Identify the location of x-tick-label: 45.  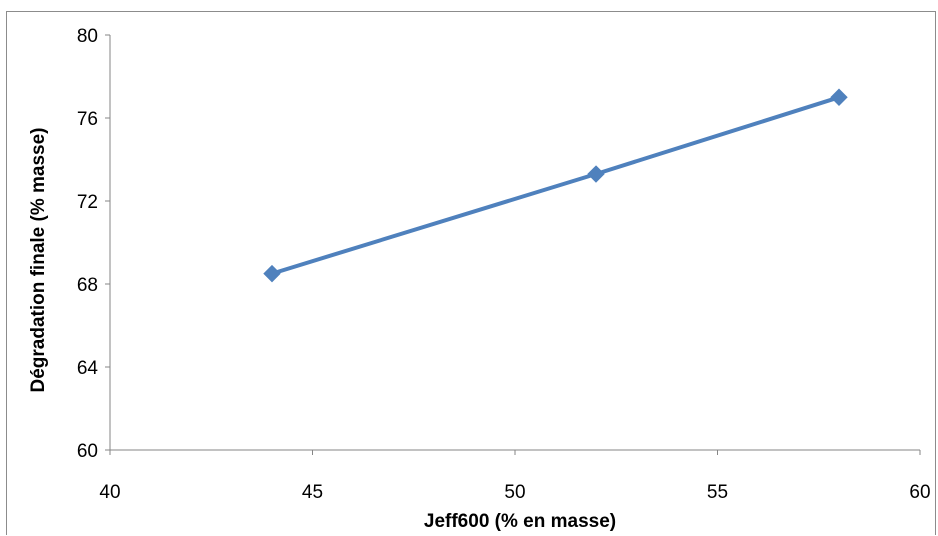
(312, 492).